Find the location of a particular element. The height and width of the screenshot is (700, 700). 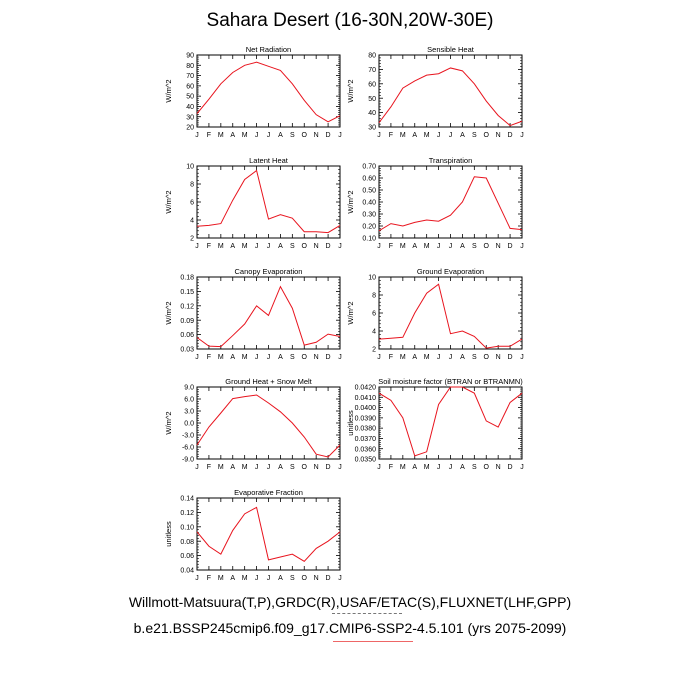

y-tick-label: 0.30 is located at coordinates (369, 215).